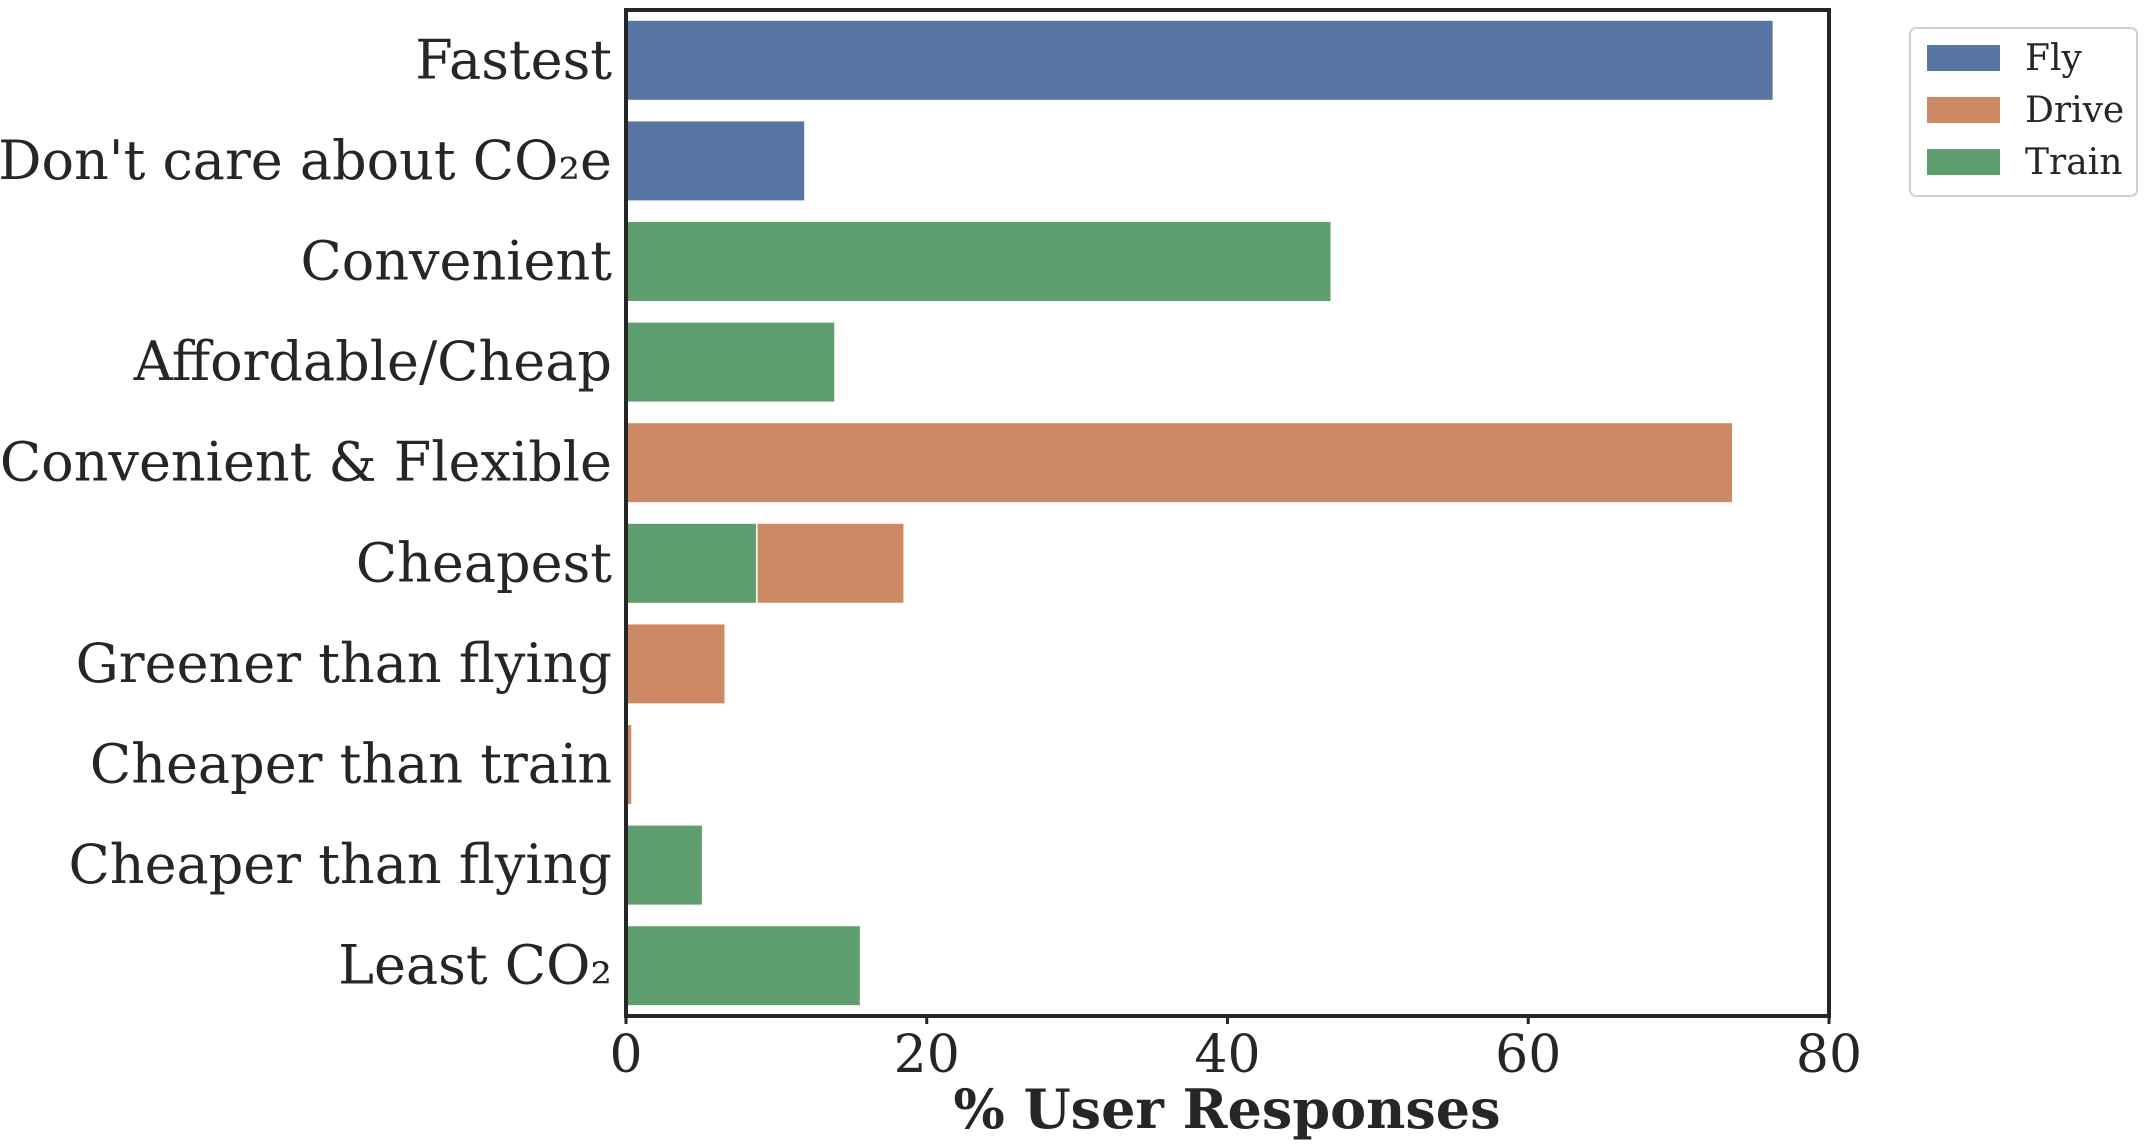 The width and height of the screenshot is (2147, 1148). I want to click on y-tick-label: Greener than flying, so click(344, 663).